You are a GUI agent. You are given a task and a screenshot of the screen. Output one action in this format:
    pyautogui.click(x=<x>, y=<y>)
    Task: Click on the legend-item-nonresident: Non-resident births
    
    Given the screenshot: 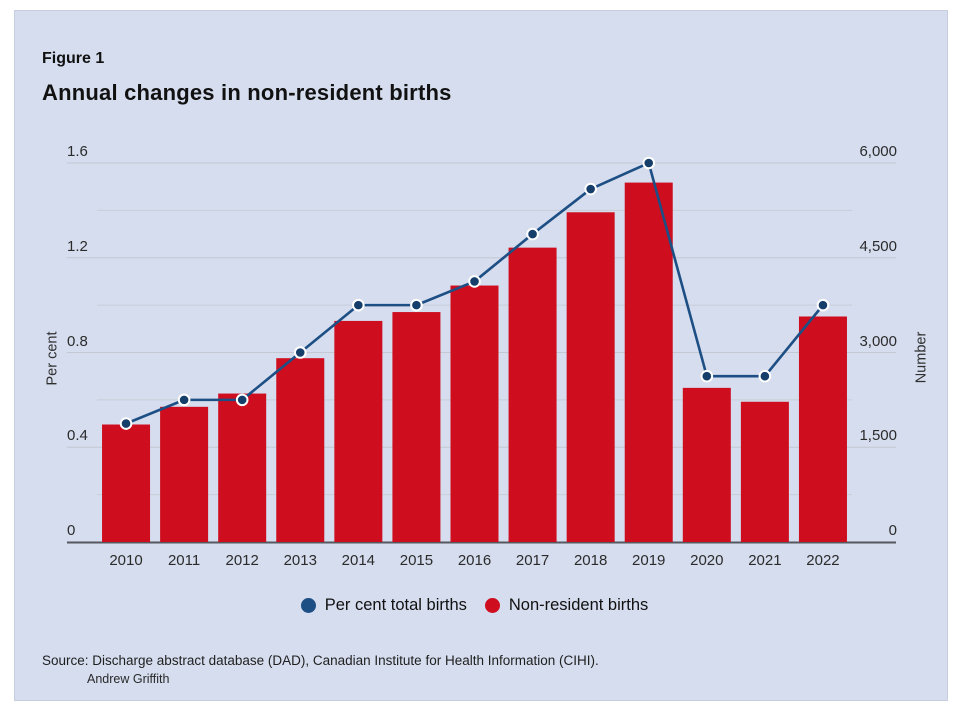 What is the action you would take?
    pyautogui.click(x=566, y=605)
    